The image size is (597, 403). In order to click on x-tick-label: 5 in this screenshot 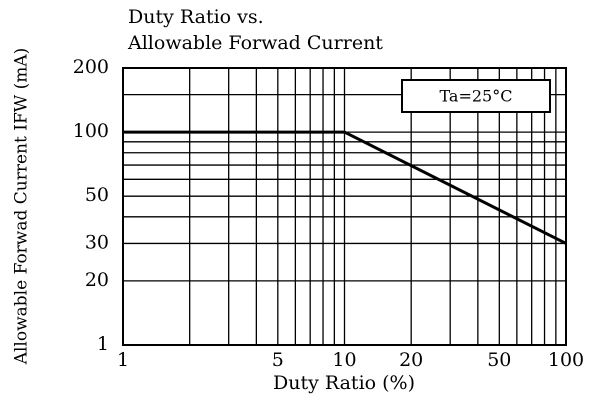, I will do `click(278, 360)`.